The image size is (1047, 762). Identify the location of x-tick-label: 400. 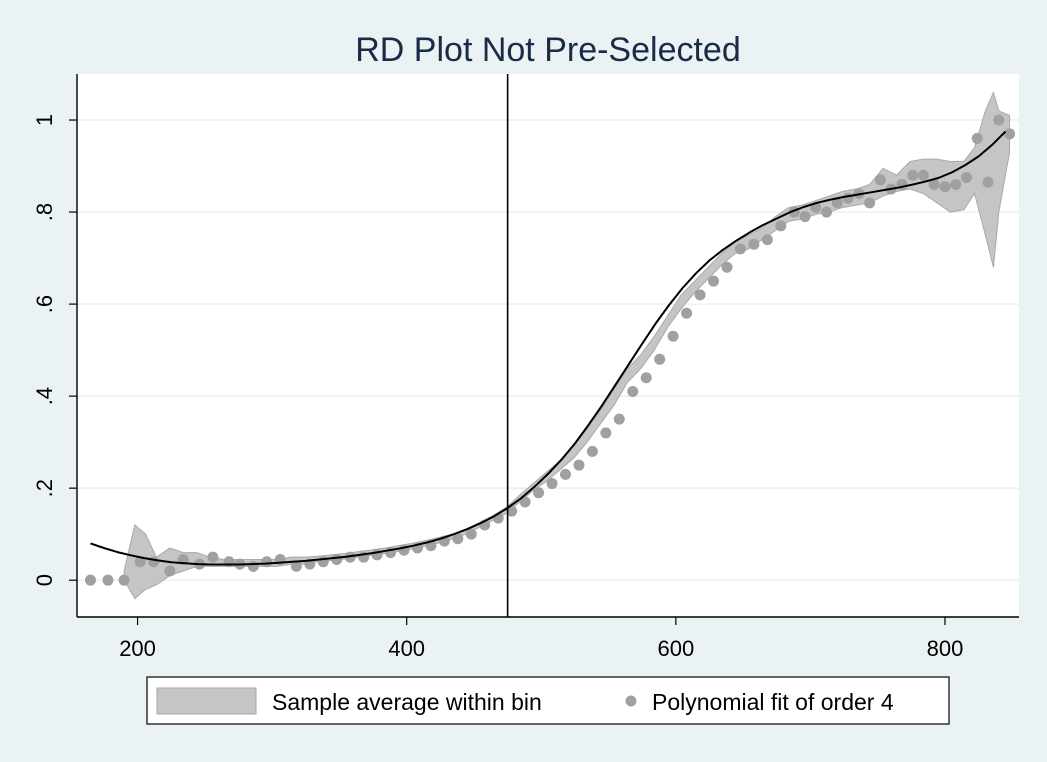
(406, 648).